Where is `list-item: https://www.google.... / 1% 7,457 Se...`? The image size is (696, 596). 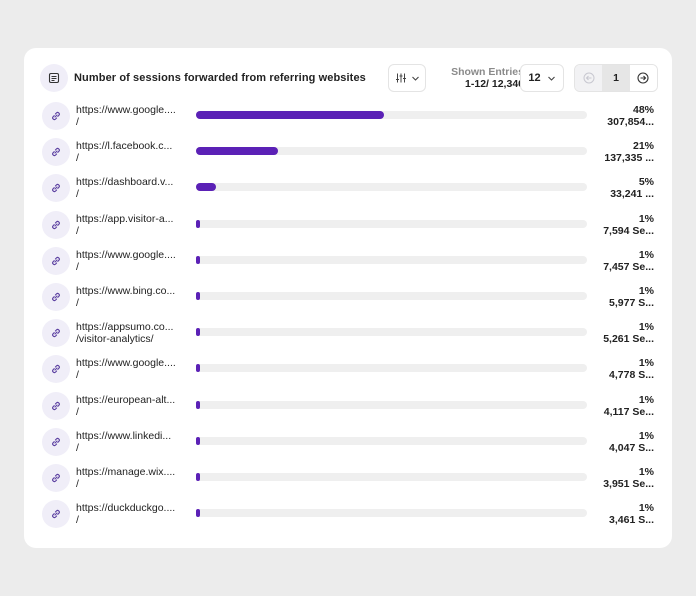 list-item: https://www.google.... / 1% 7,457 Se... is located at coordinates (348, 263).